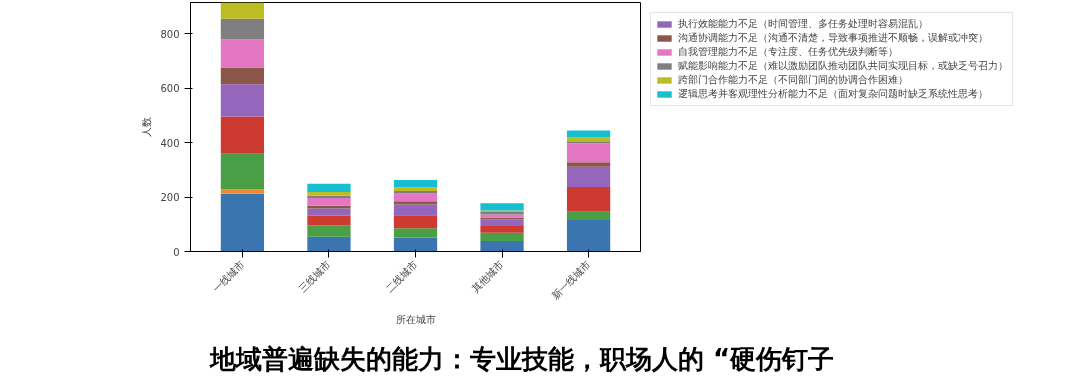  Describe the element at coordinates (314, 276) in the screenshot. I see `x-tick-label: 三线城市` at that location.